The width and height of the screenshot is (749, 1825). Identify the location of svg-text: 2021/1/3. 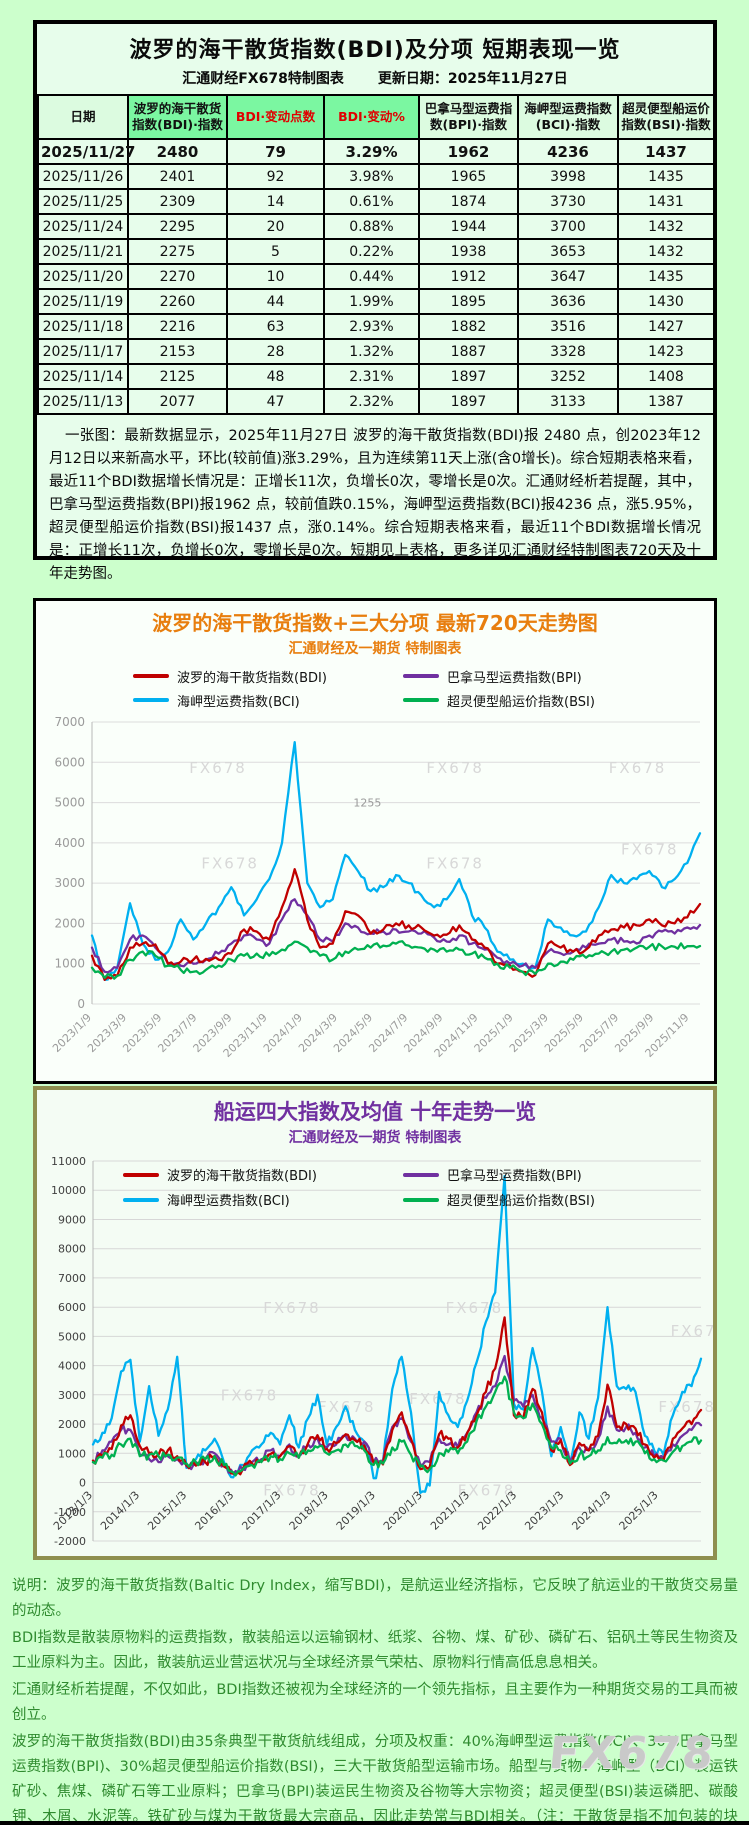
(450, 1511).